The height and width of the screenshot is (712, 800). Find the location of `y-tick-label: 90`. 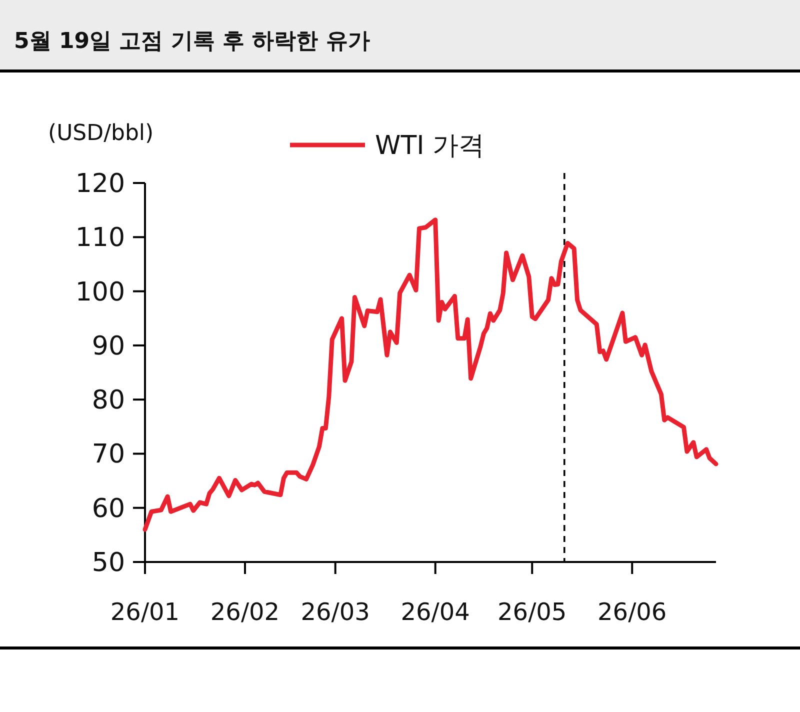

y-tick-label: 90 is located at coordinates (108, 346).